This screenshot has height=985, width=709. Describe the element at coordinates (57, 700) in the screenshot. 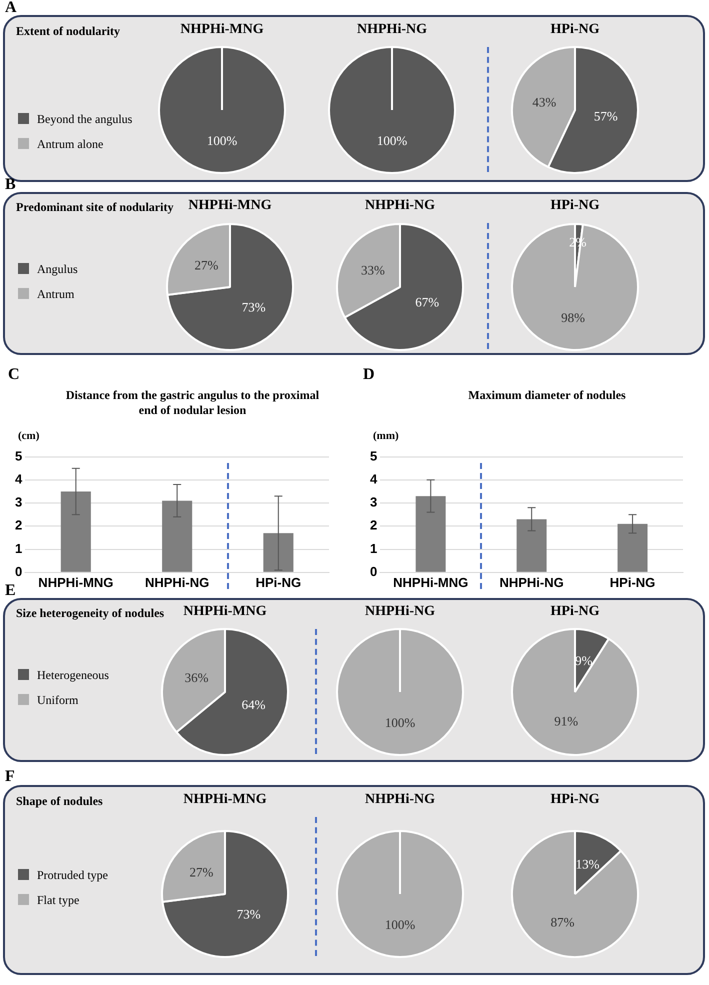

I see `legend-label: Uniform` at that location.